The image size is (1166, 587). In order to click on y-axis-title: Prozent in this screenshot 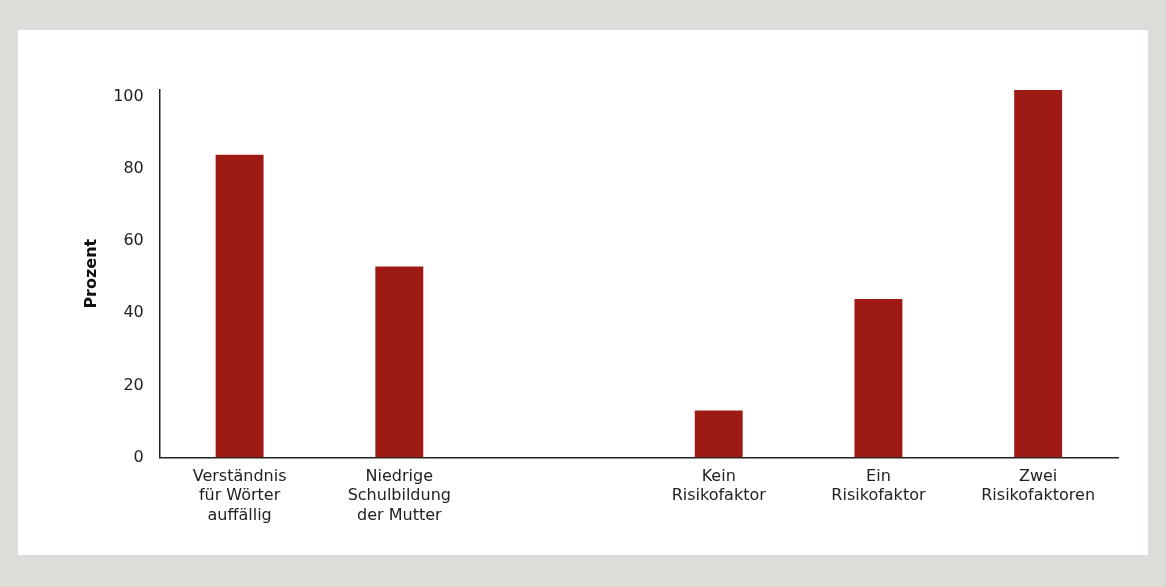, I will do `click(90, 273)`.